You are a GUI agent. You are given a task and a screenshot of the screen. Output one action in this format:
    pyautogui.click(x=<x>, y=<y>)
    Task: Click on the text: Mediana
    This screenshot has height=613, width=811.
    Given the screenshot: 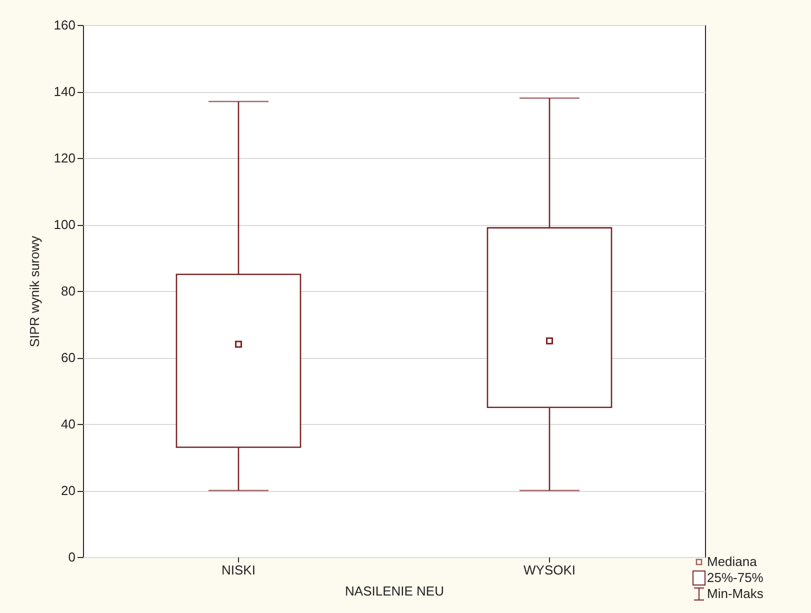 What is the action you would take?
    pyautogui.click(x=732, y=561)
    